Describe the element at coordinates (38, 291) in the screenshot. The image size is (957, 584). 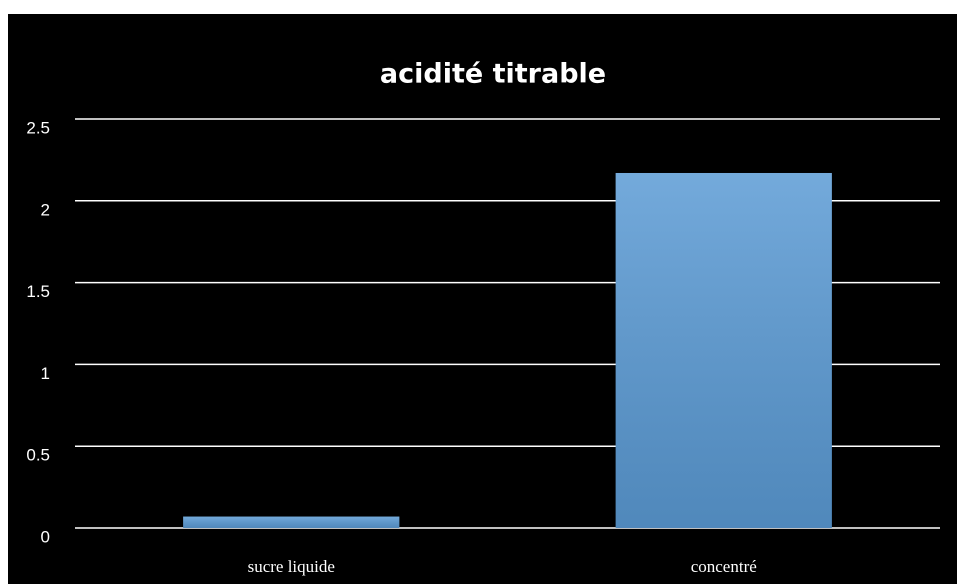
I see `y-tick-label: 1.5` at that location.